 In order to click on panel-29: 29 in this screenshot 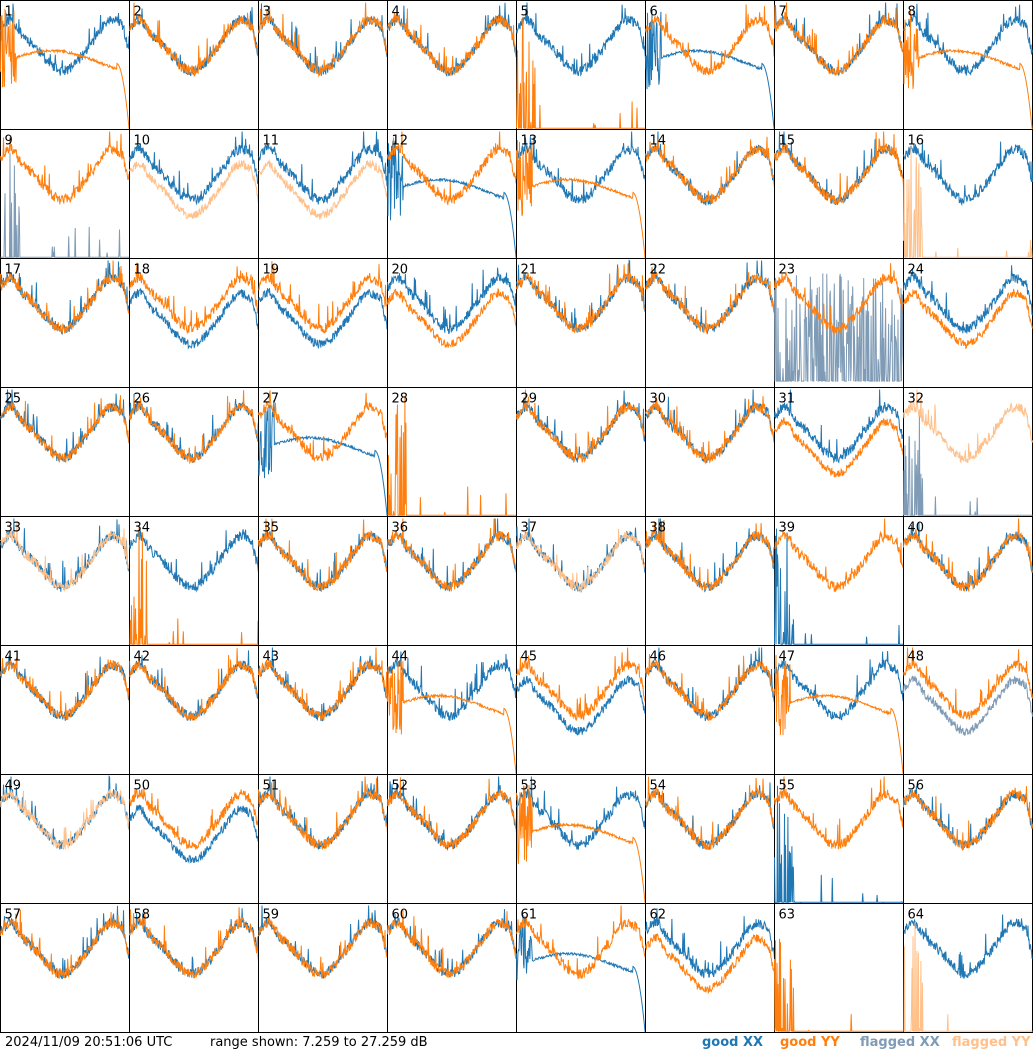, I will do `click(581, 452)`.